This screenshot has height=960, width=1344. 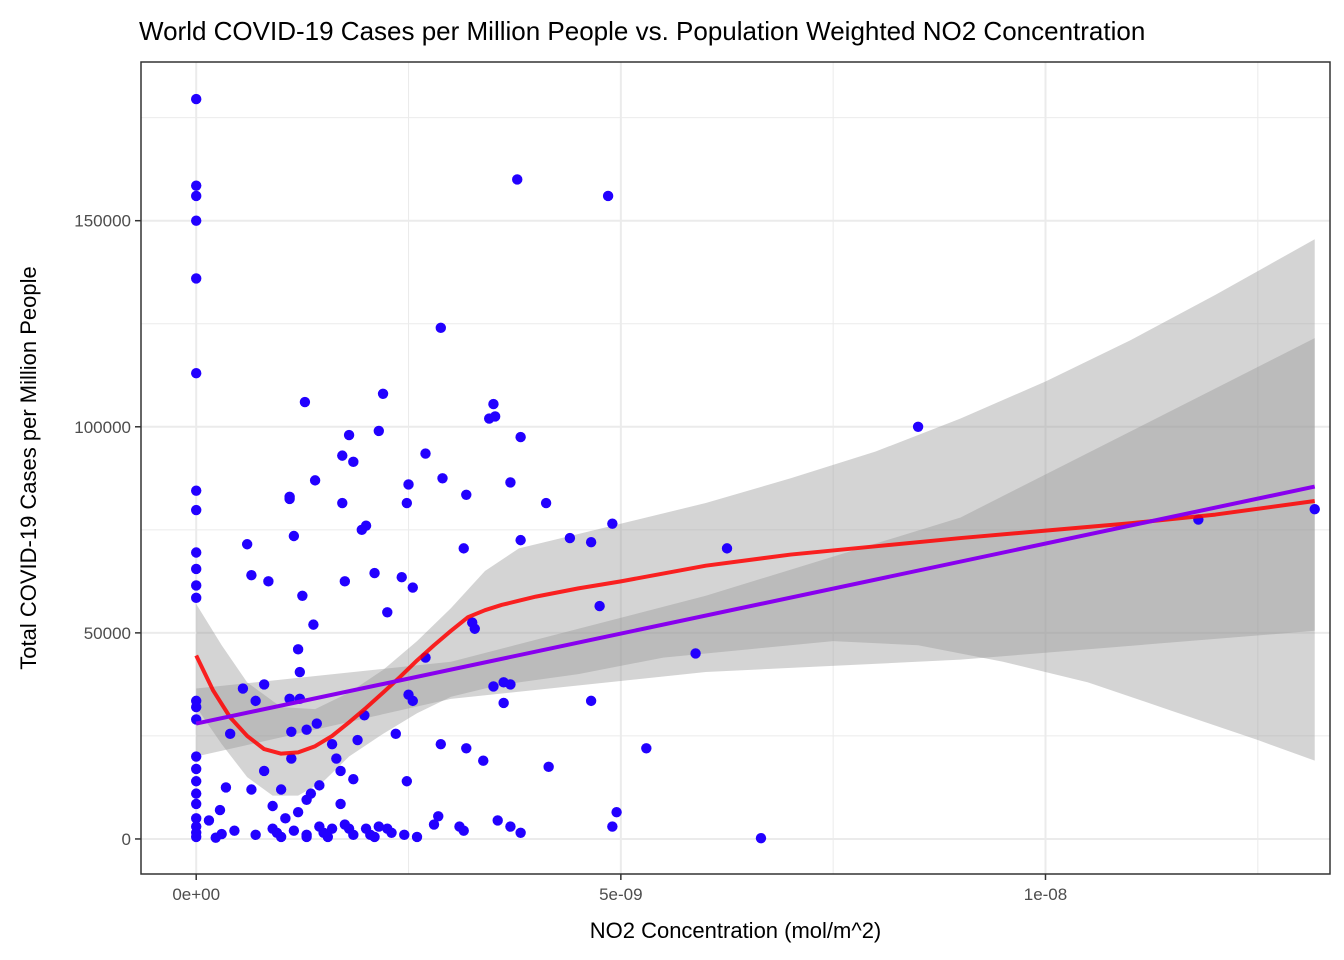 What do you see at coordinates (196, 894) in the screenshot?
I see `x-tick-label: 0e+00` at bounding box center [196, 894].